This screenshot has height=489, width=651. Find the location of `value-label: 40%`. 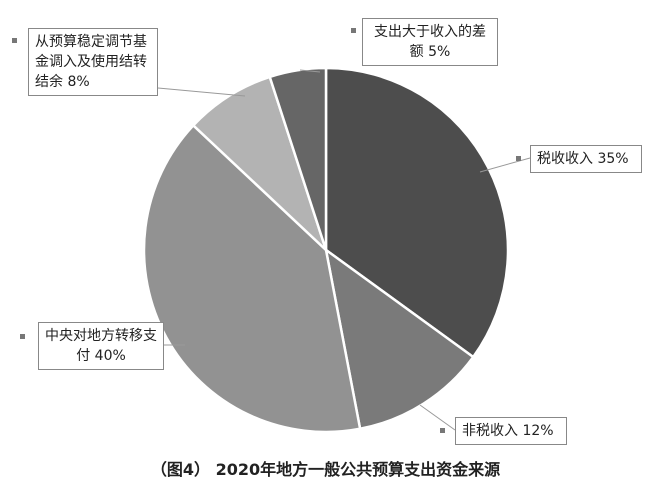

value-label: 40% is located at coordinates (110, 356).